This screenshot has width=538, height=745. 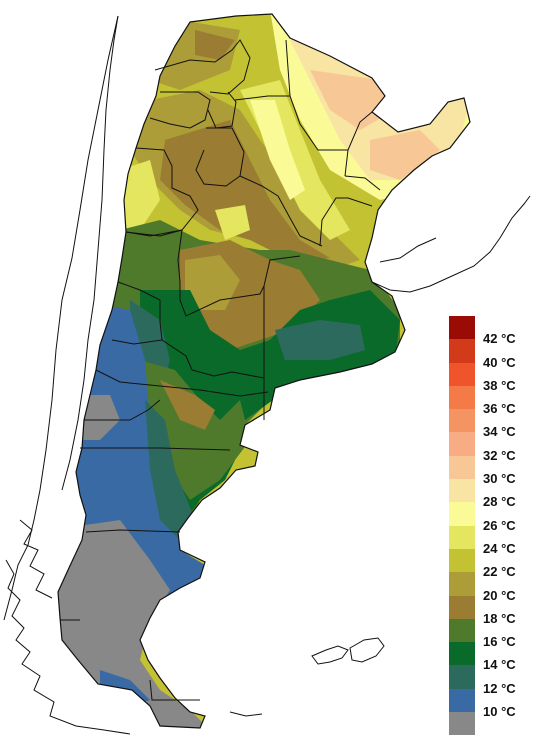 I want to click on legend-item: 26 °C, so click(x=489, y=517).